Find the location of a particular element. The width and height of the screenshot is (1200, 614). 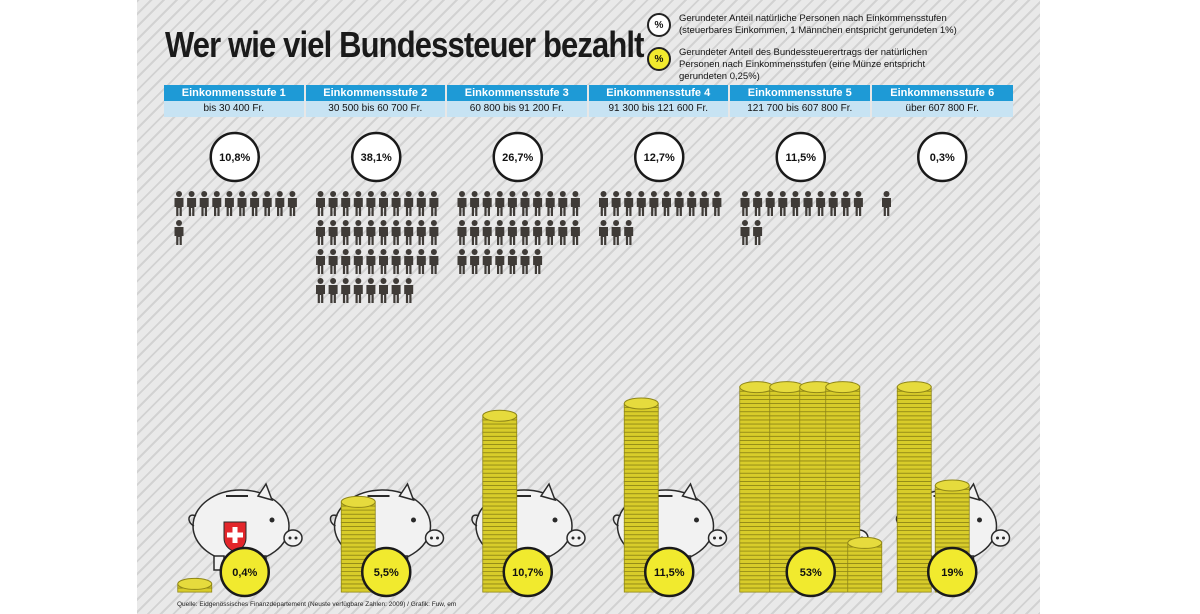

category-group-4: 12,7% 11,5% is located at coordinates (663, 364).